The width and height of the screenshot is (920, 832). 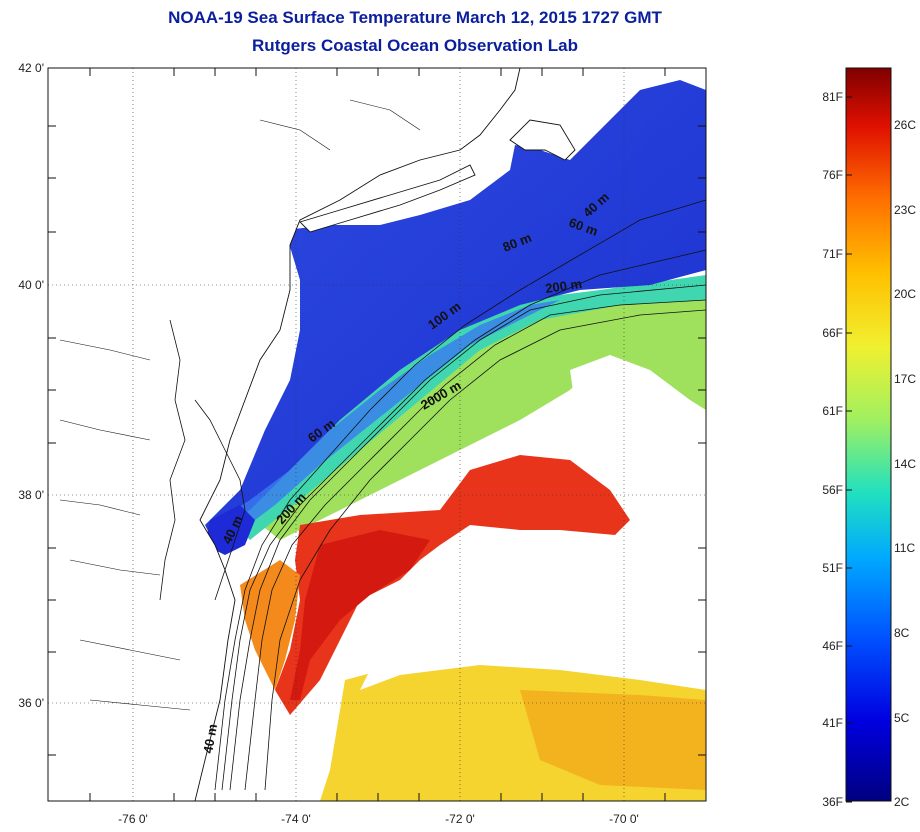 I want to click on colorbar-fahrenheit-labels: 81F 76F 71F 66F 61F 56F 51F 46F 41F 36F, so click(x=837, y=449).